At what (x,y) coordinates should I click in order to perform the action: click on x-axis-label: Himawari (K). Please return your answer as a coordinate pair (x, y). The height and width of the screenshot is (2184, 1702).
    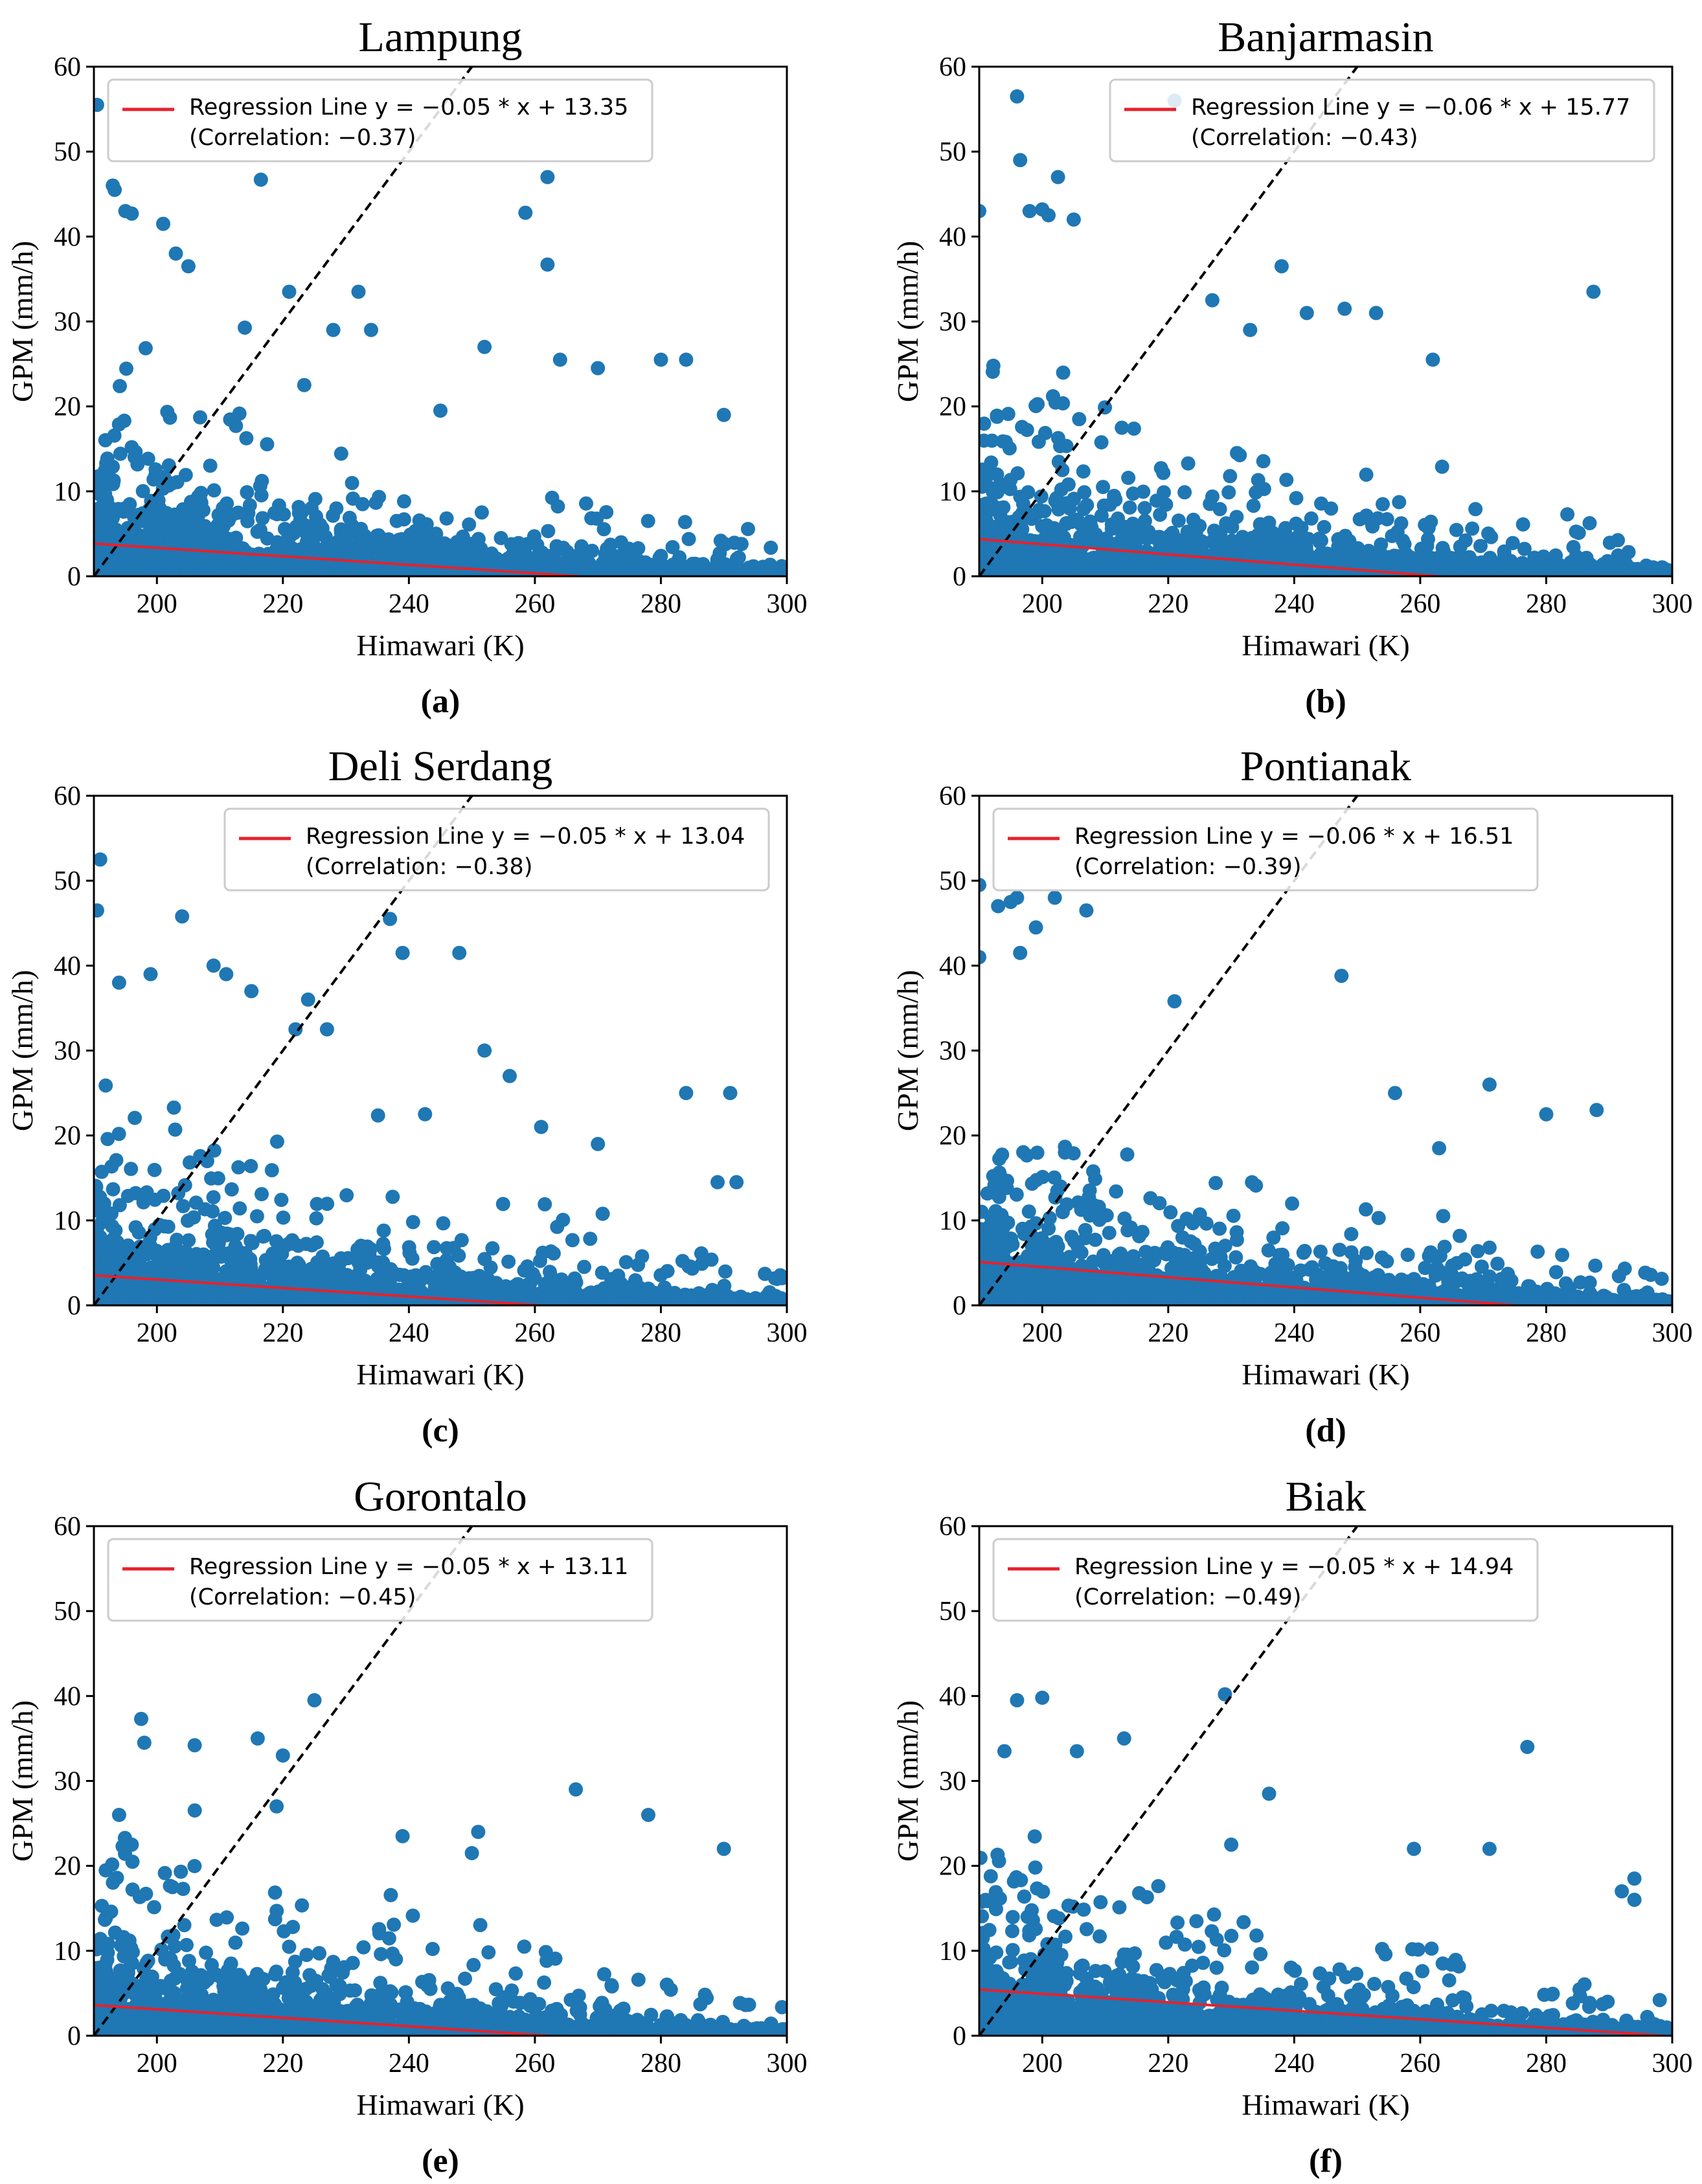
    Looking at the image, I should click on (1326, 645).